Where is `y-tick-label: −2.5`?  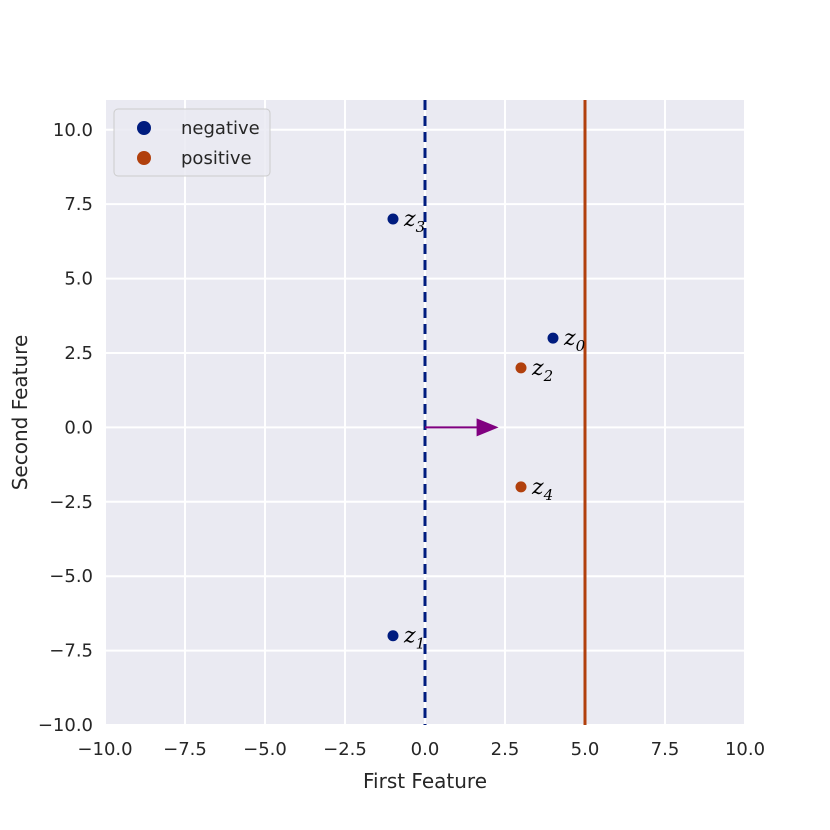
y-tick-label: −2.5 is located at coordinates (71, 502).